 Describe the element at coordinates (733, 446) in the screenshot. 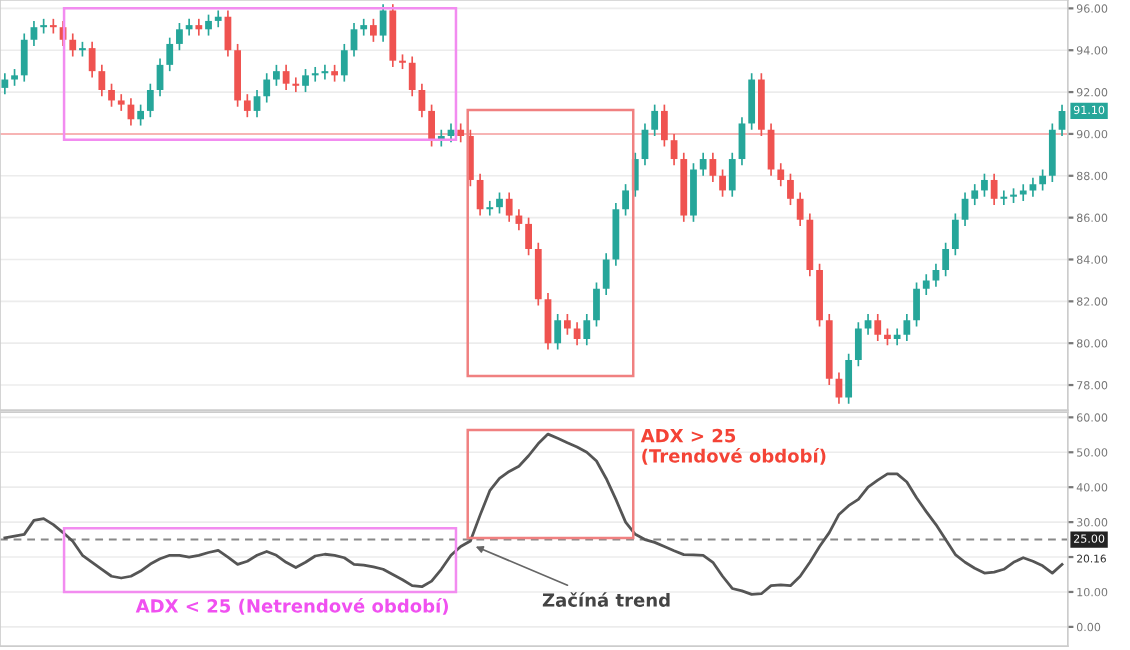

I see `annotation: ADX > 25 (Trendové období)` at that location.